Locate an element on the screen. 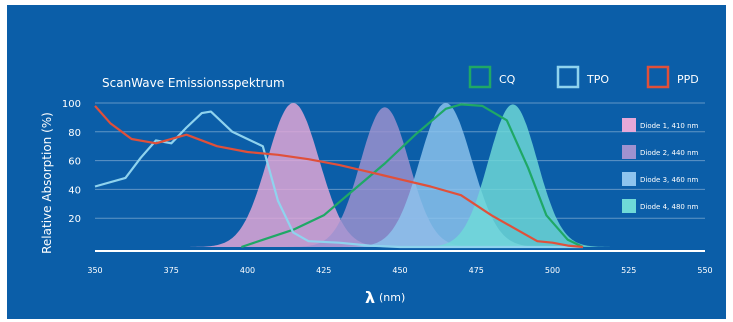  x-tick-475: 475 is located at coordinates (476, 270).